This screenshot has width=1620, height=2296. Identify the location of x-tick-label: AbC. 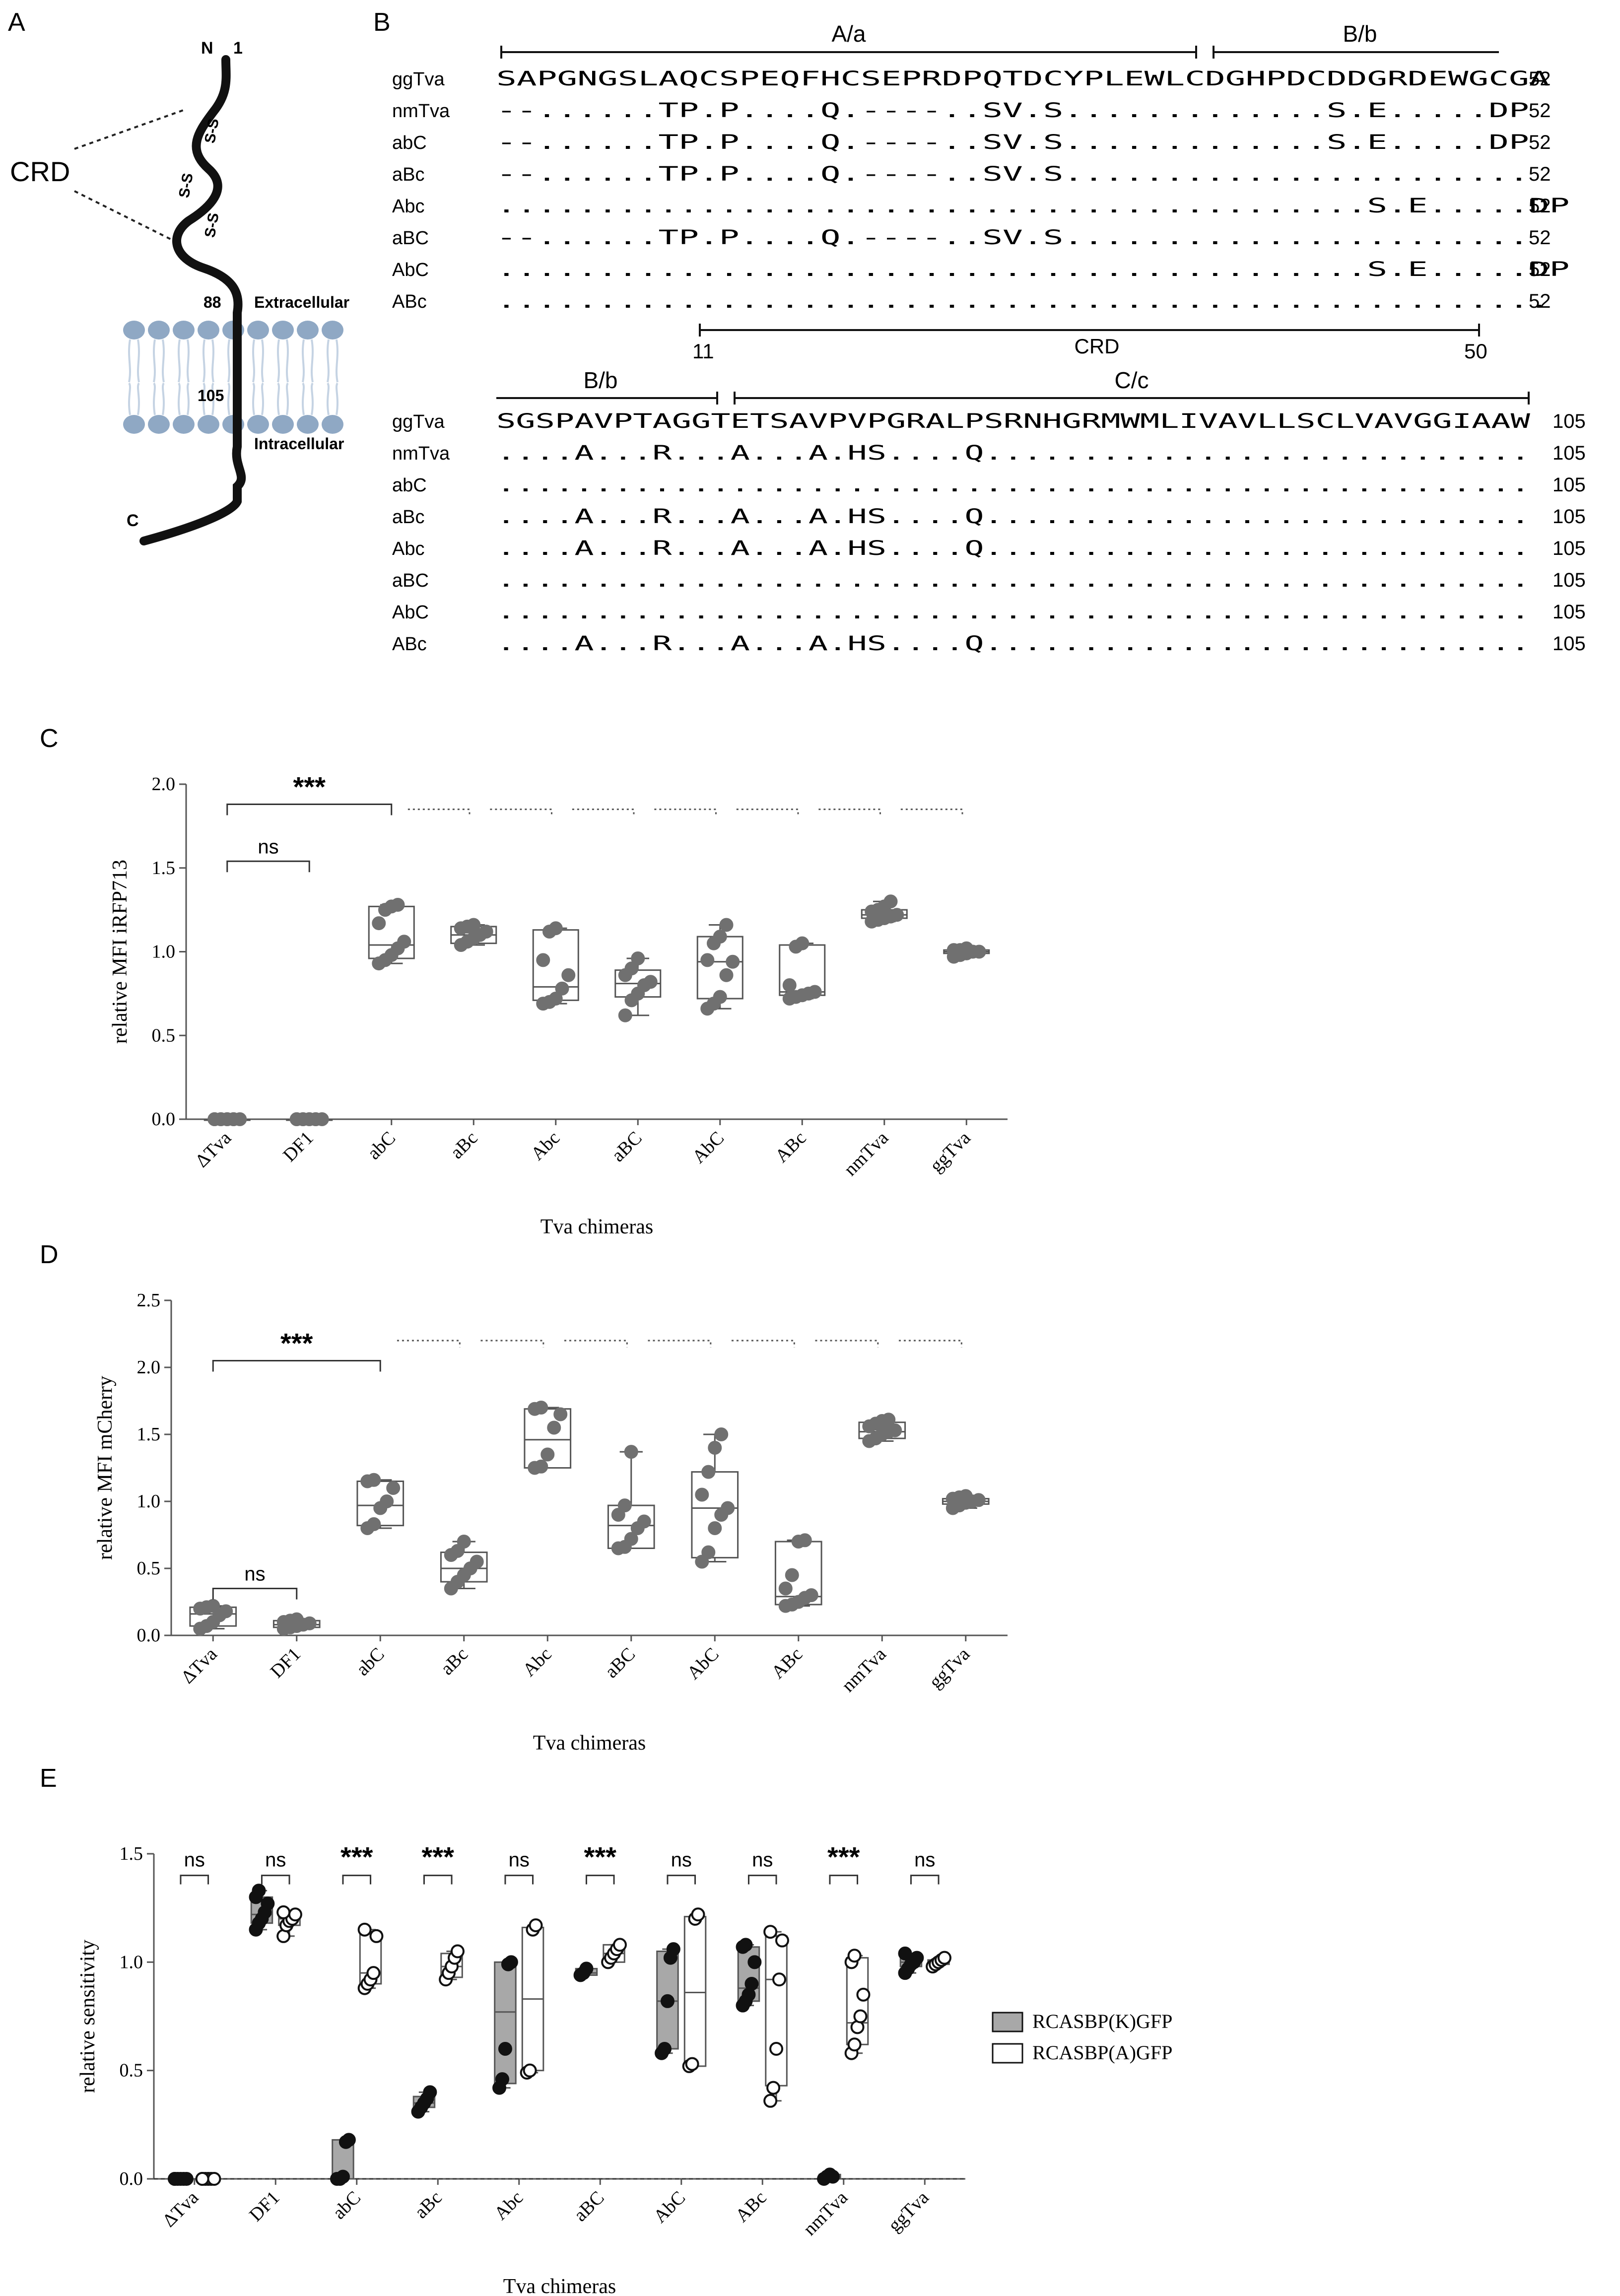
(669, 2207).